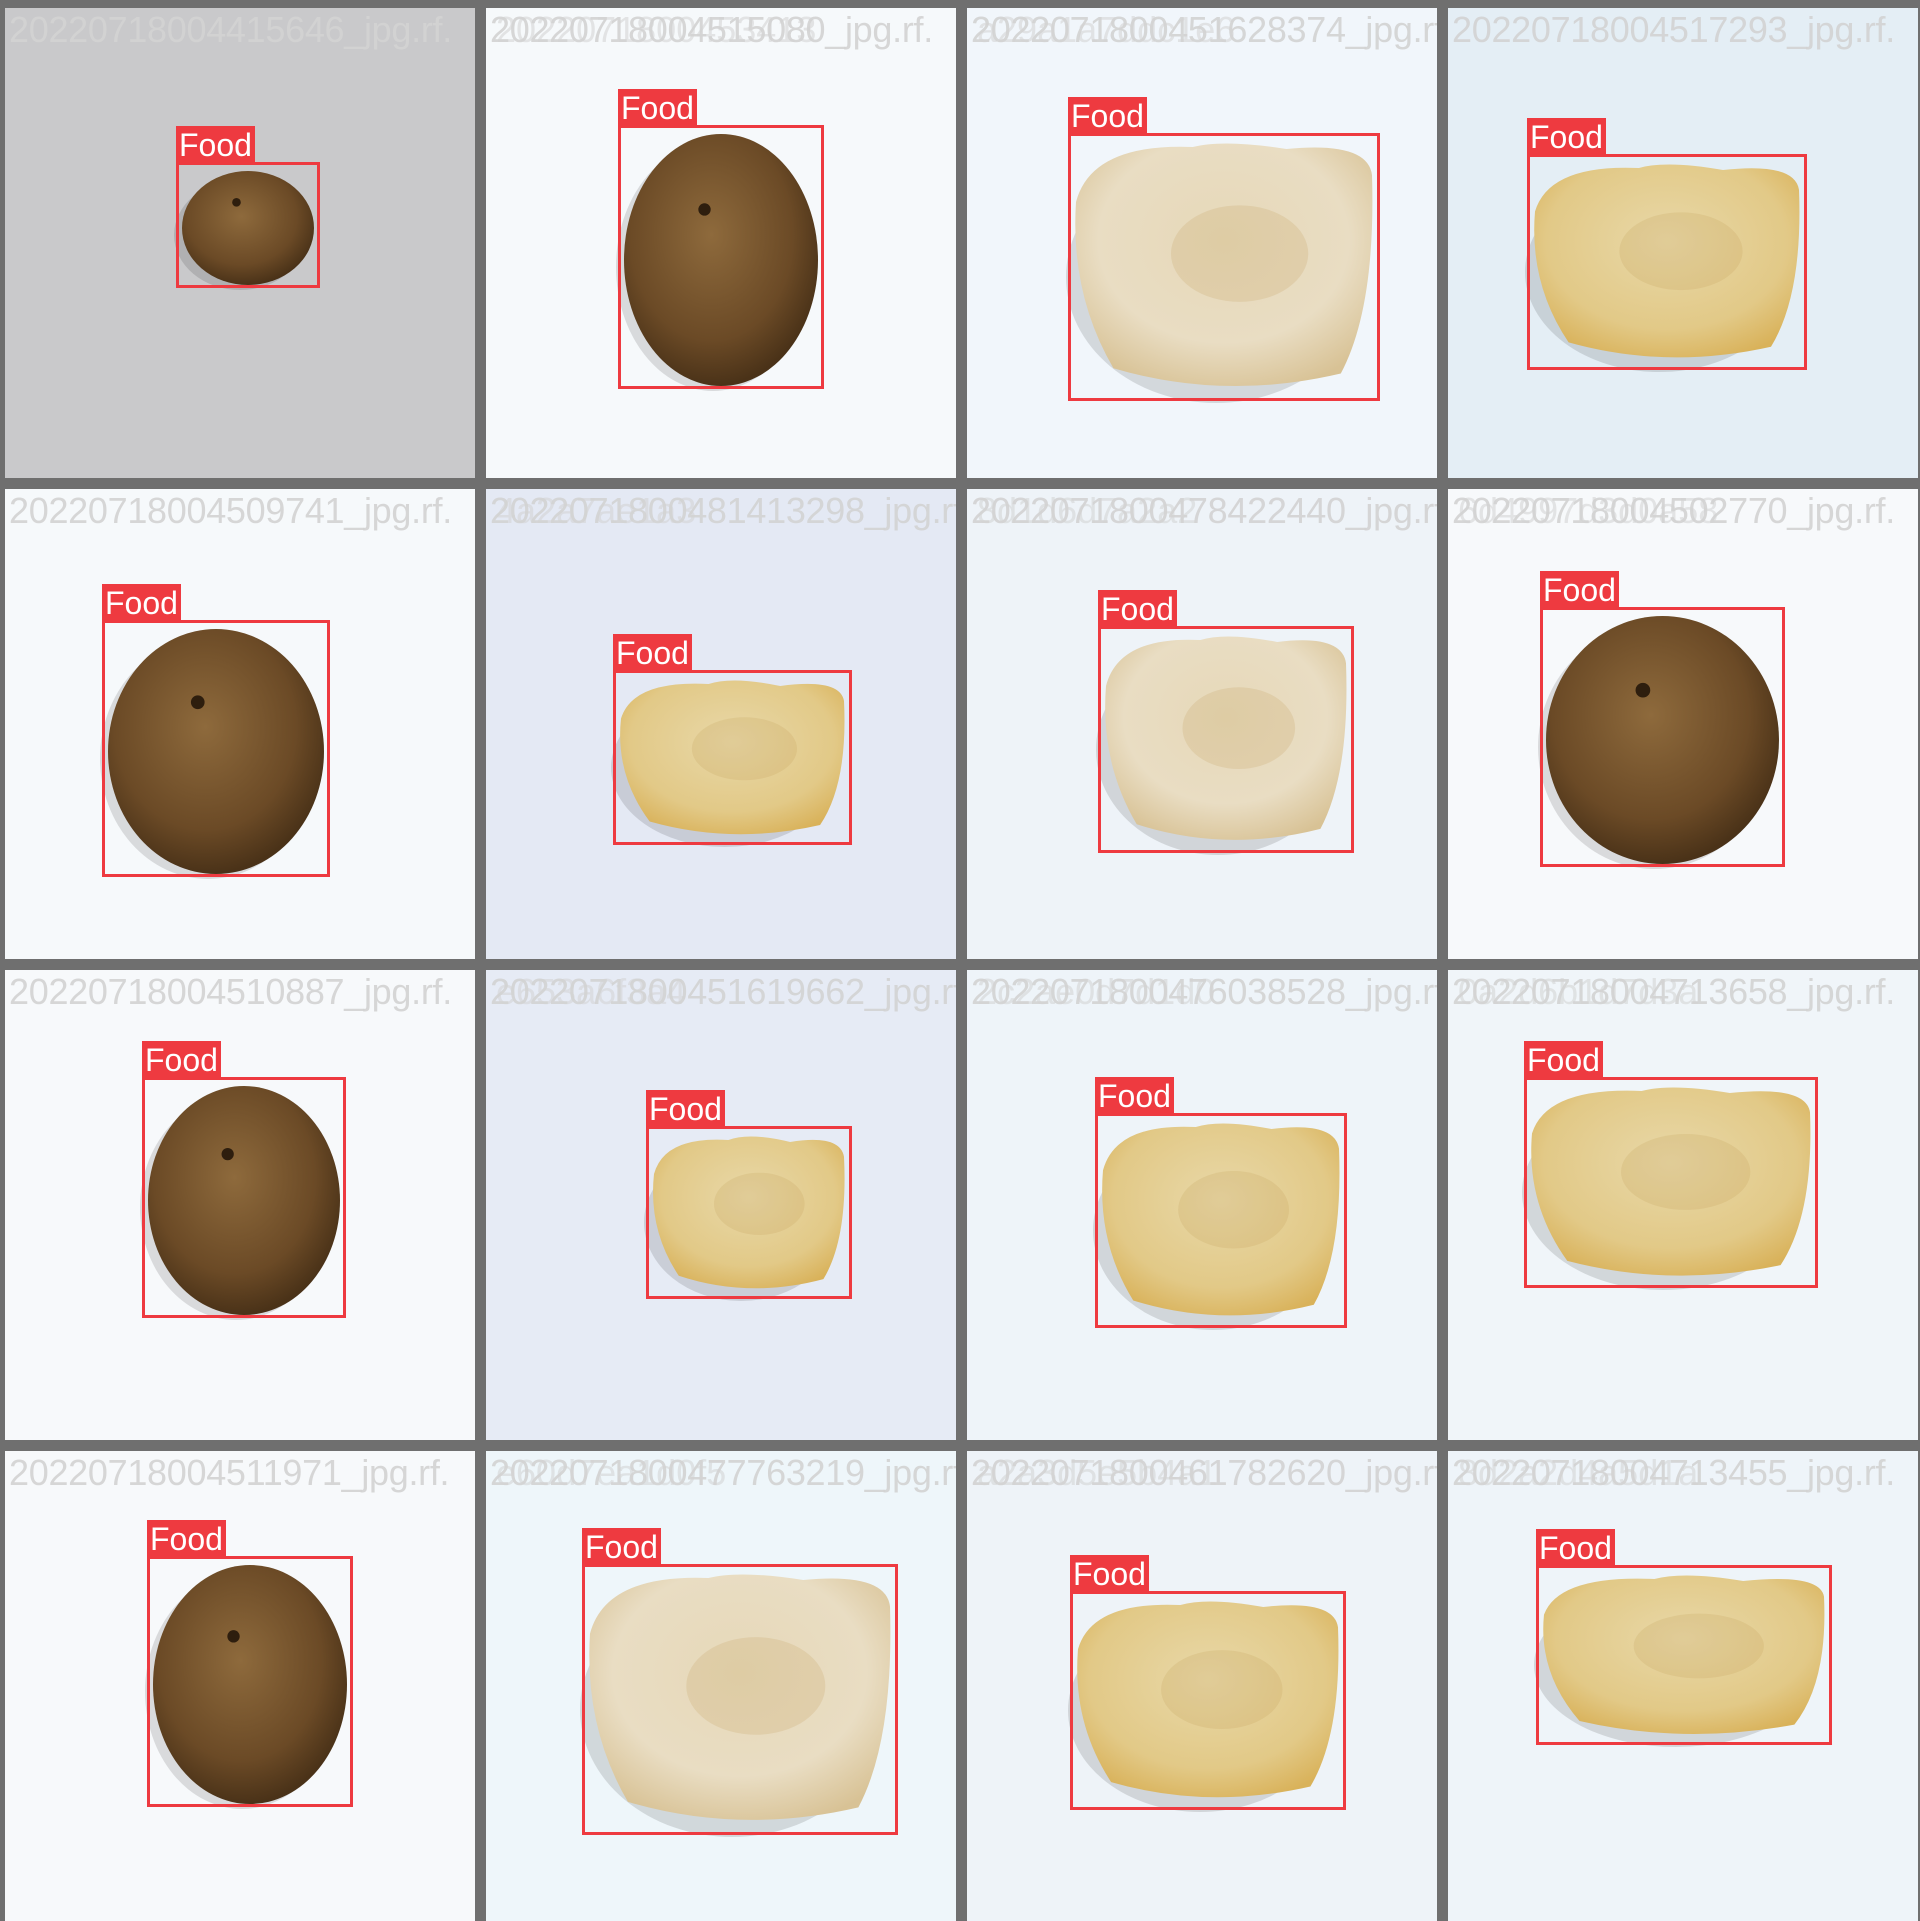 Image resolution: width=1920 pixels, height=1921 pixels. I want to click on image-tile: 20220718004517293_jpg.rf. Food, so click(1683, 243).